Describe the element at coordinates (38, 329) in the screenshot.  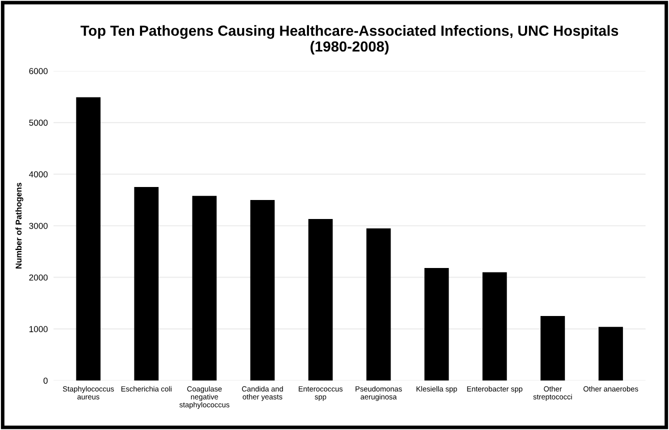
I see `y-tick-label: 1000` at that location.